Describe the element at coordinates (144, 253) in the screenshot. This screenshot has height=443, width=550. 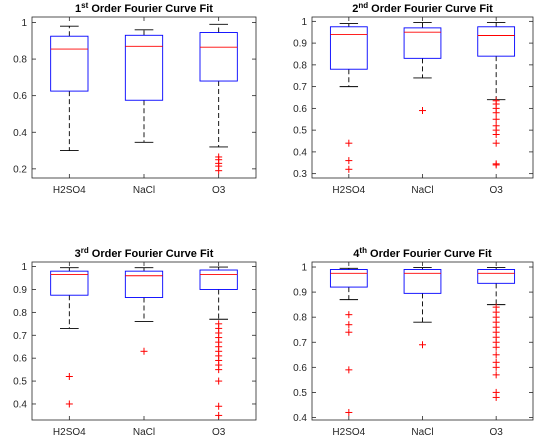
I see `chart-title: 3rd Order Fourier Curve Fit` at that location.